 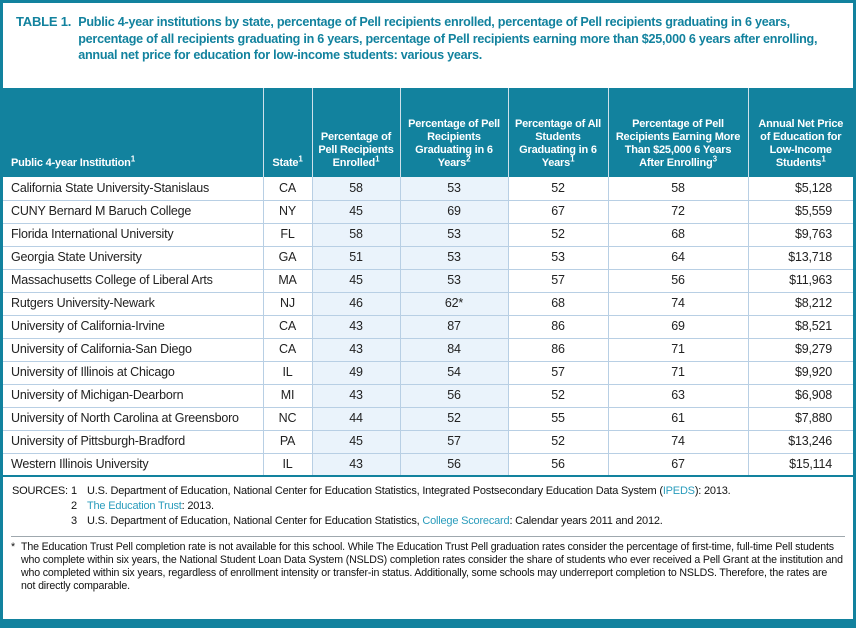 What do you see at coordinates (678, 491) in the screenshot?
I see `source-link: IPEDS` at bounding box center [678, 491].